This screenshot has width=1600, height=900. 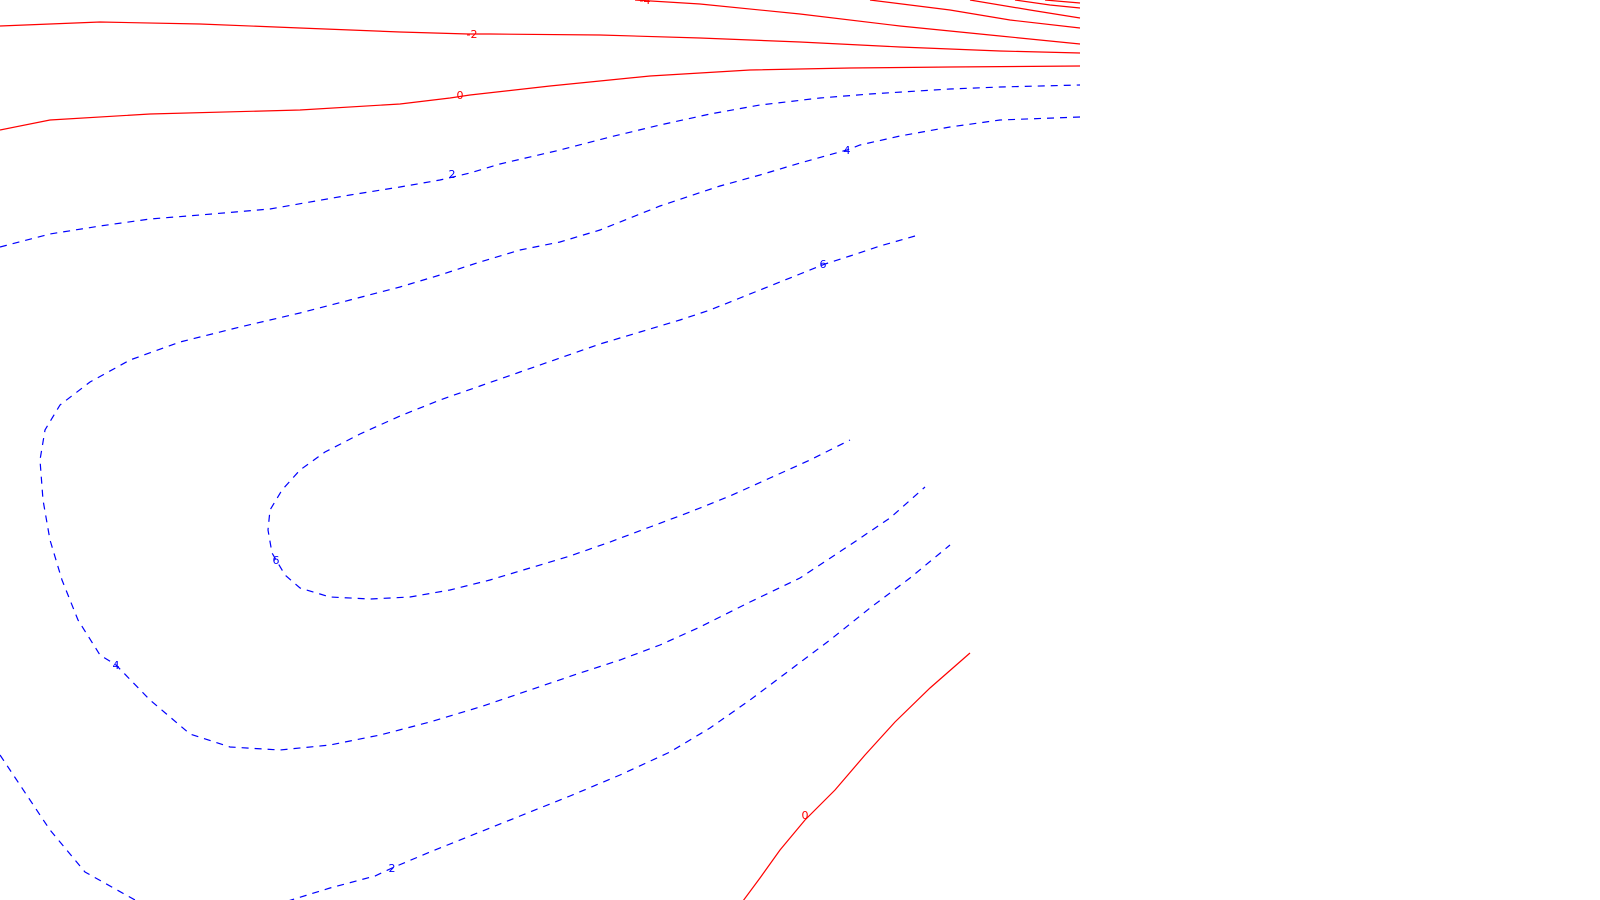 I want to click on contour-line-2-bottom, so click(x=68, y=827).